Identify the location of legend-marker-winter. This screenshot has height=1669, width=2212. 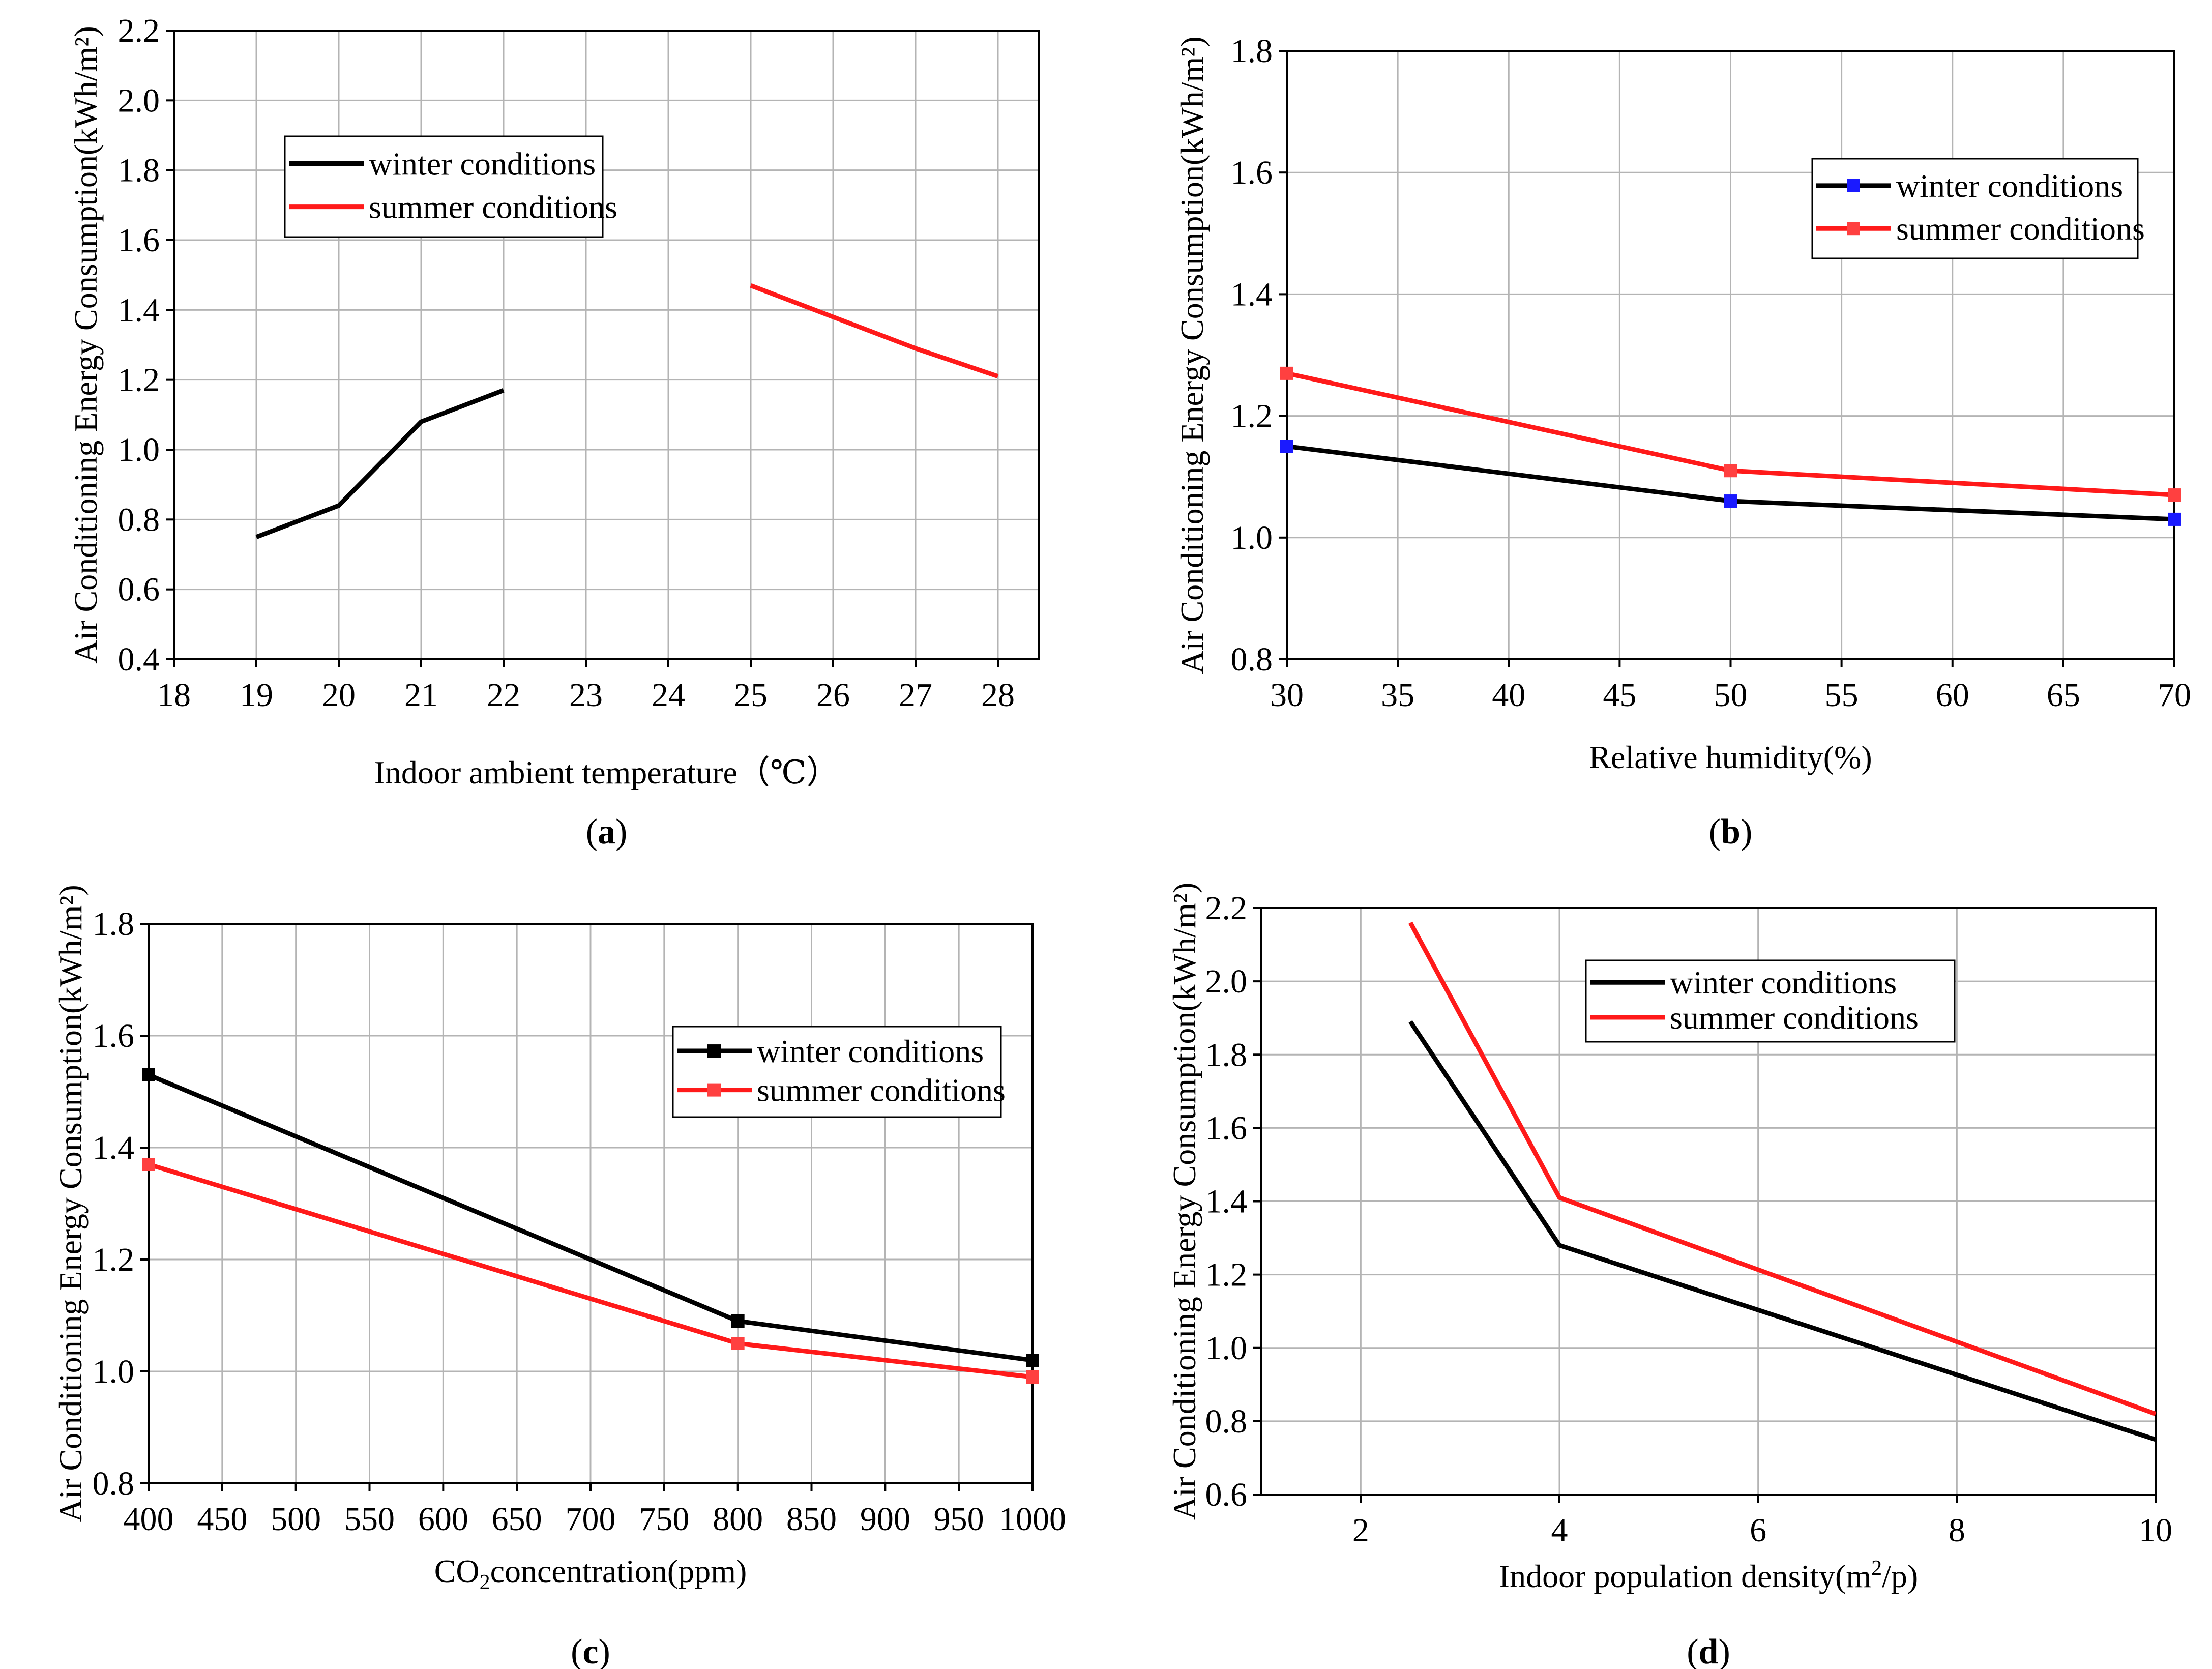
(714, 1051).